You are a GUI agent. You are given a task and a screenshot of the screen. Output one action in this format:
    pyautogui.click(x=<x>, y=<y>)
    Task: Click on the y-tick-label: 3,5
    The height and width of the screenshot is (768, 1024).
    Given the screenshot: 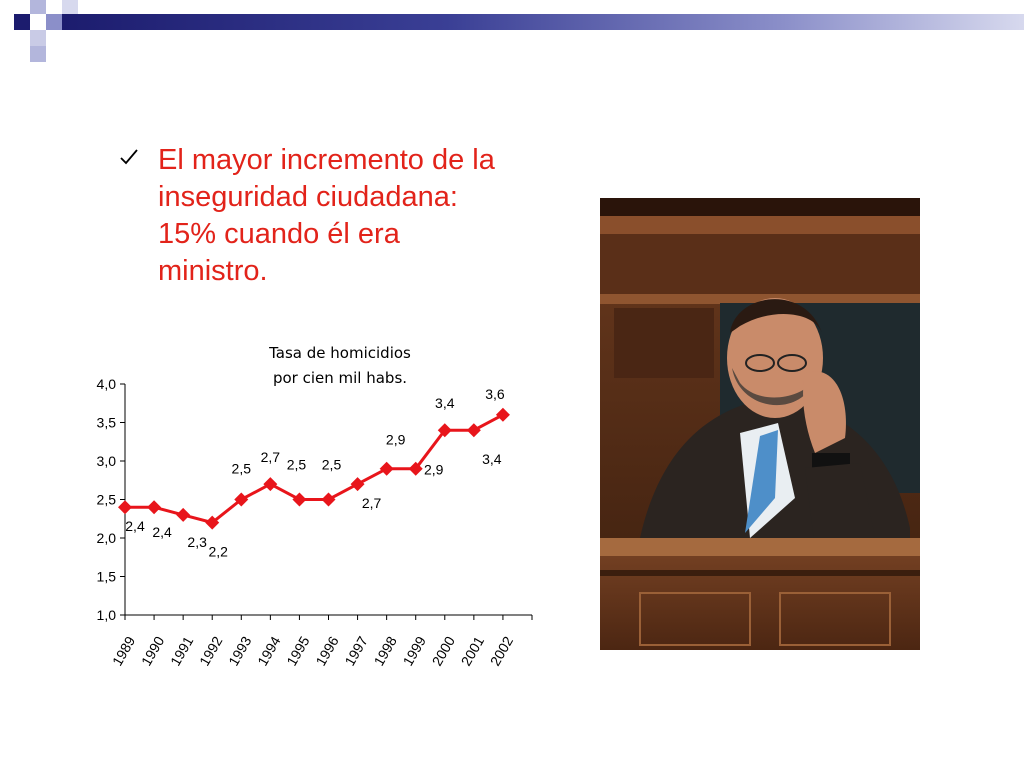 What is the action you would take?
    pyautogui.click(x=107, y=423)
    